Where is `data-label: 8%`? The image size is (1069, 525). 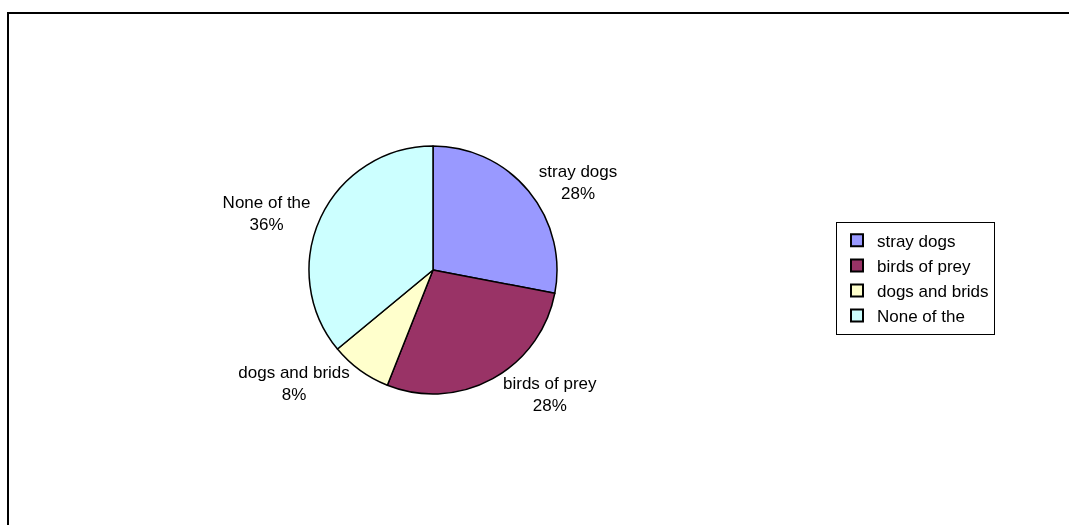 data-label: 8% is located at coordinates (294, 395).